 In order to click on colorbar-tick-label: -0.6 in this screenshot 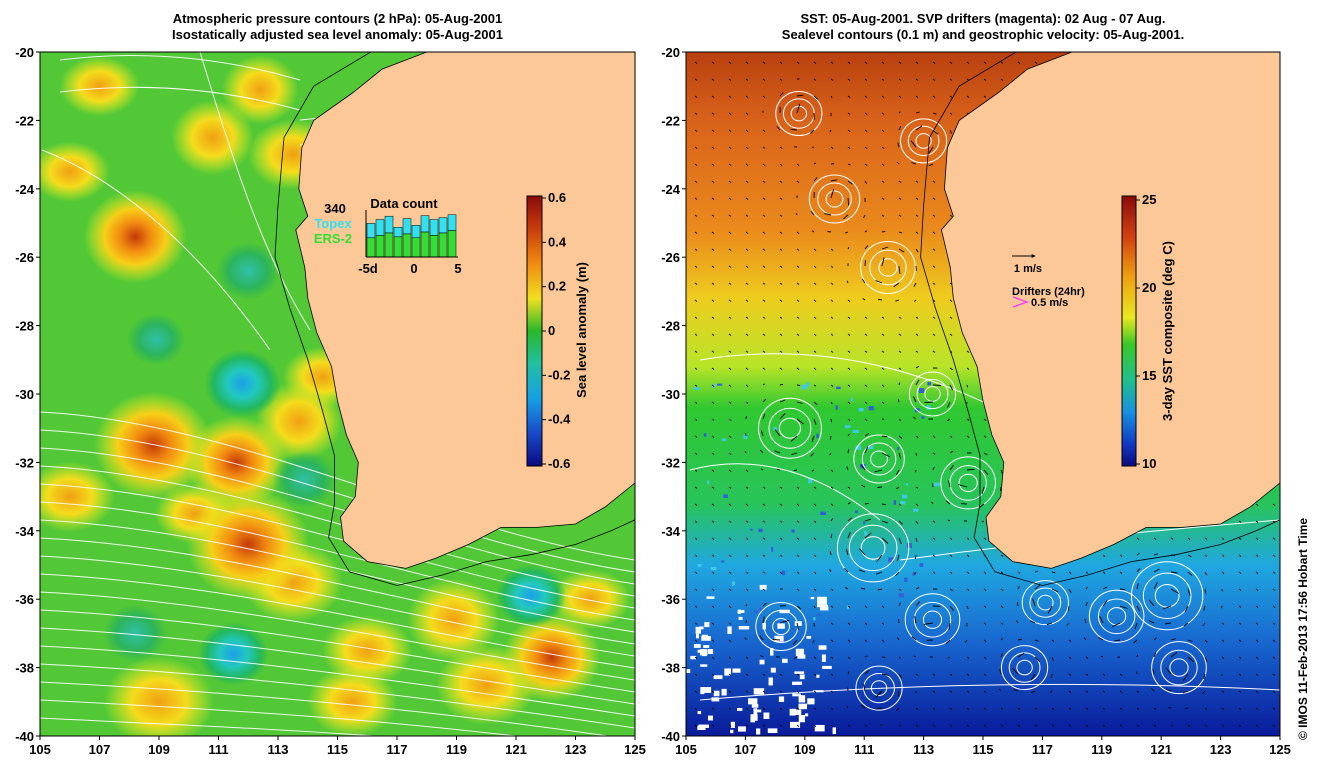, I will do `click(559, 463)`.